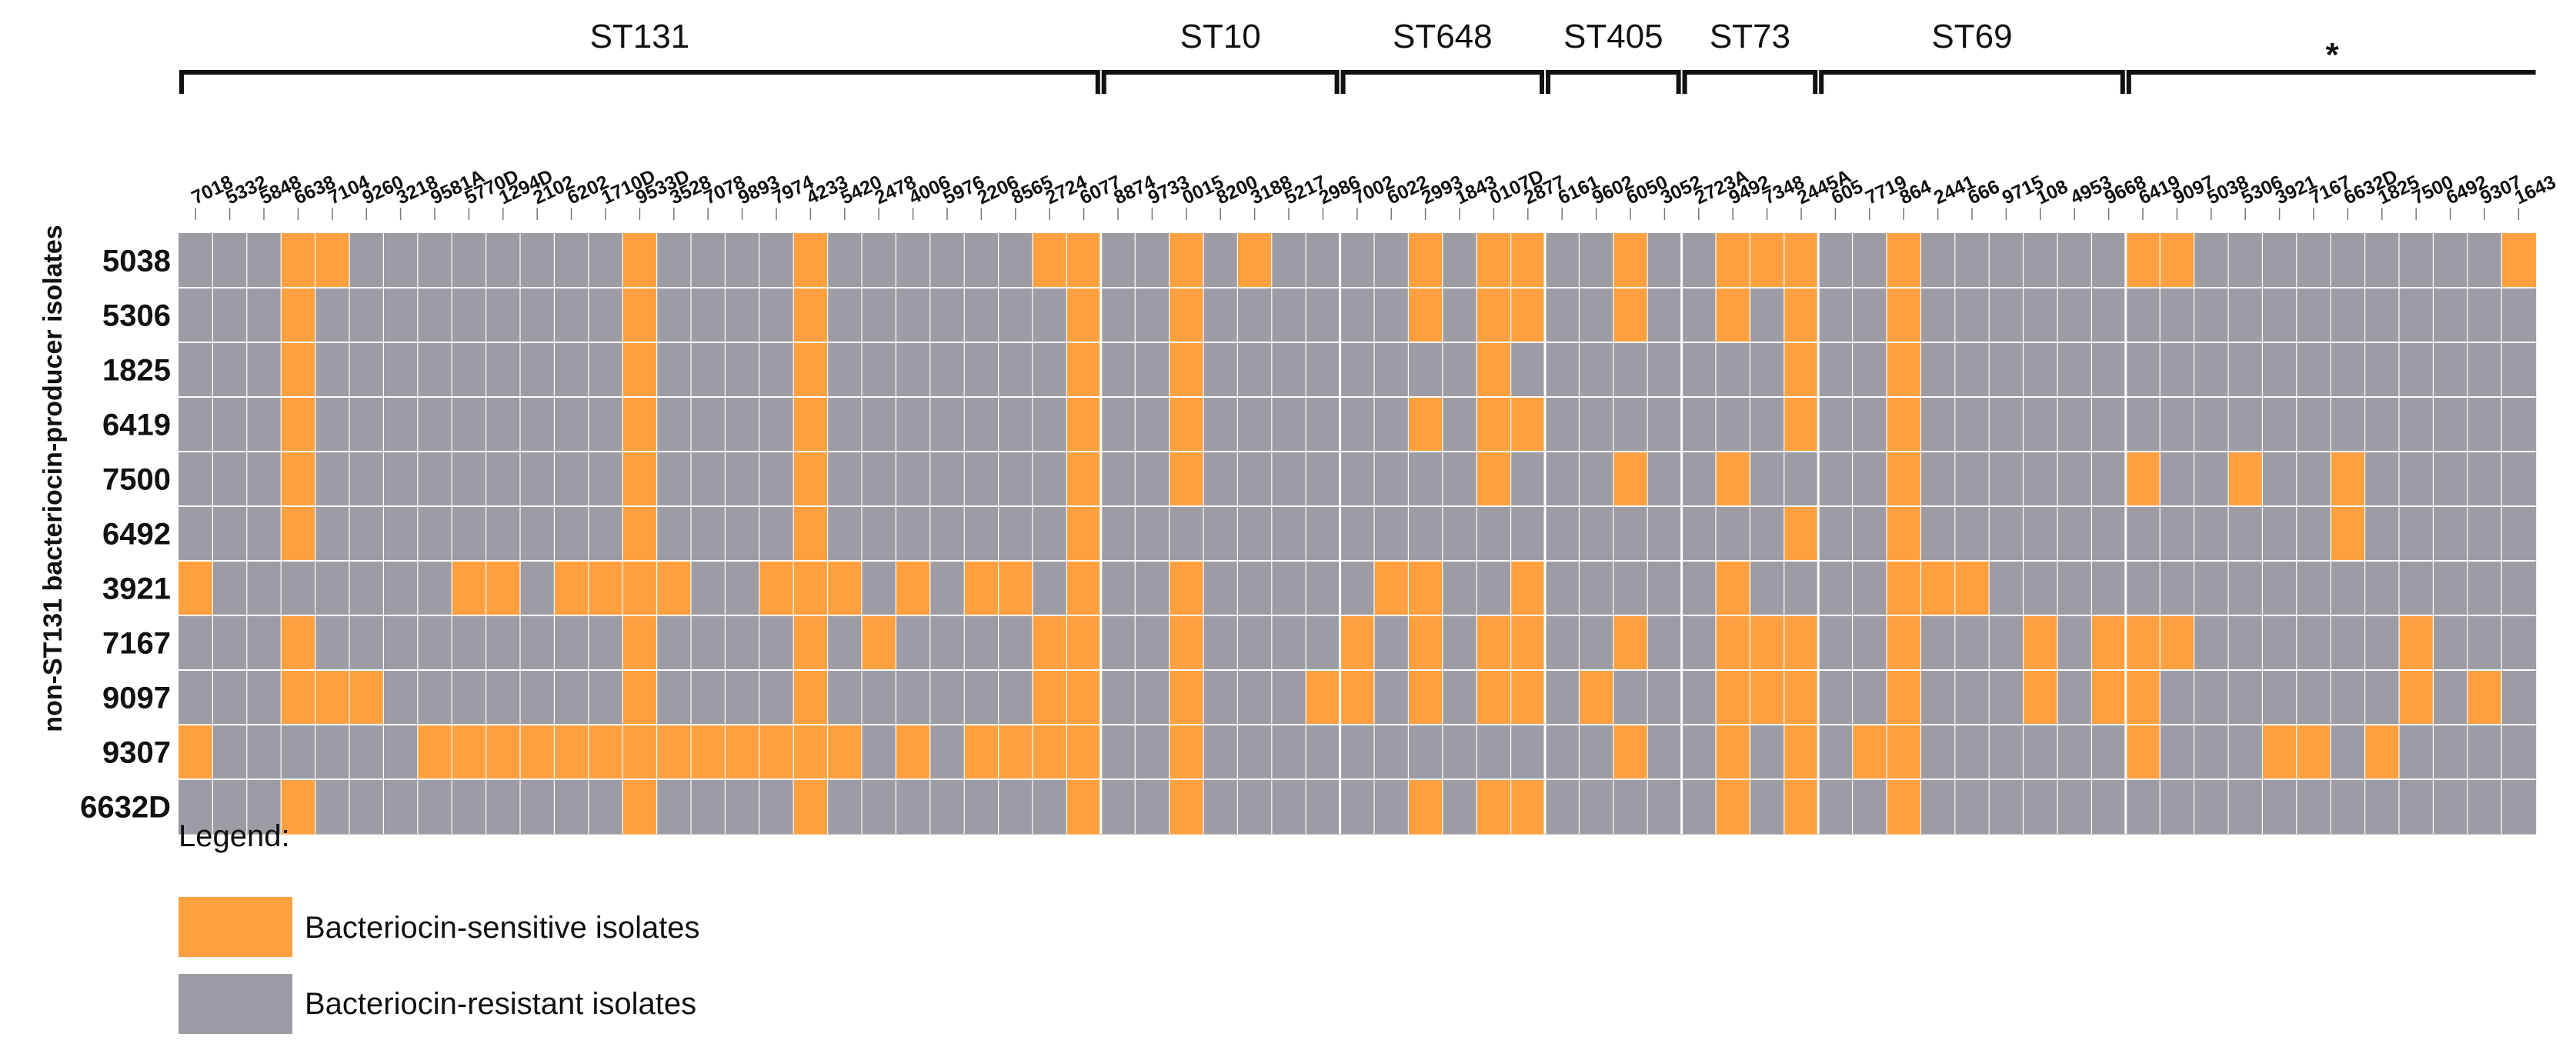 Image resolution: width=2576 pixels, height=1057 pixels. Describe the element at coordinates (235, 836) in the screenshot. I see `legend-title: Legend:` at that location.